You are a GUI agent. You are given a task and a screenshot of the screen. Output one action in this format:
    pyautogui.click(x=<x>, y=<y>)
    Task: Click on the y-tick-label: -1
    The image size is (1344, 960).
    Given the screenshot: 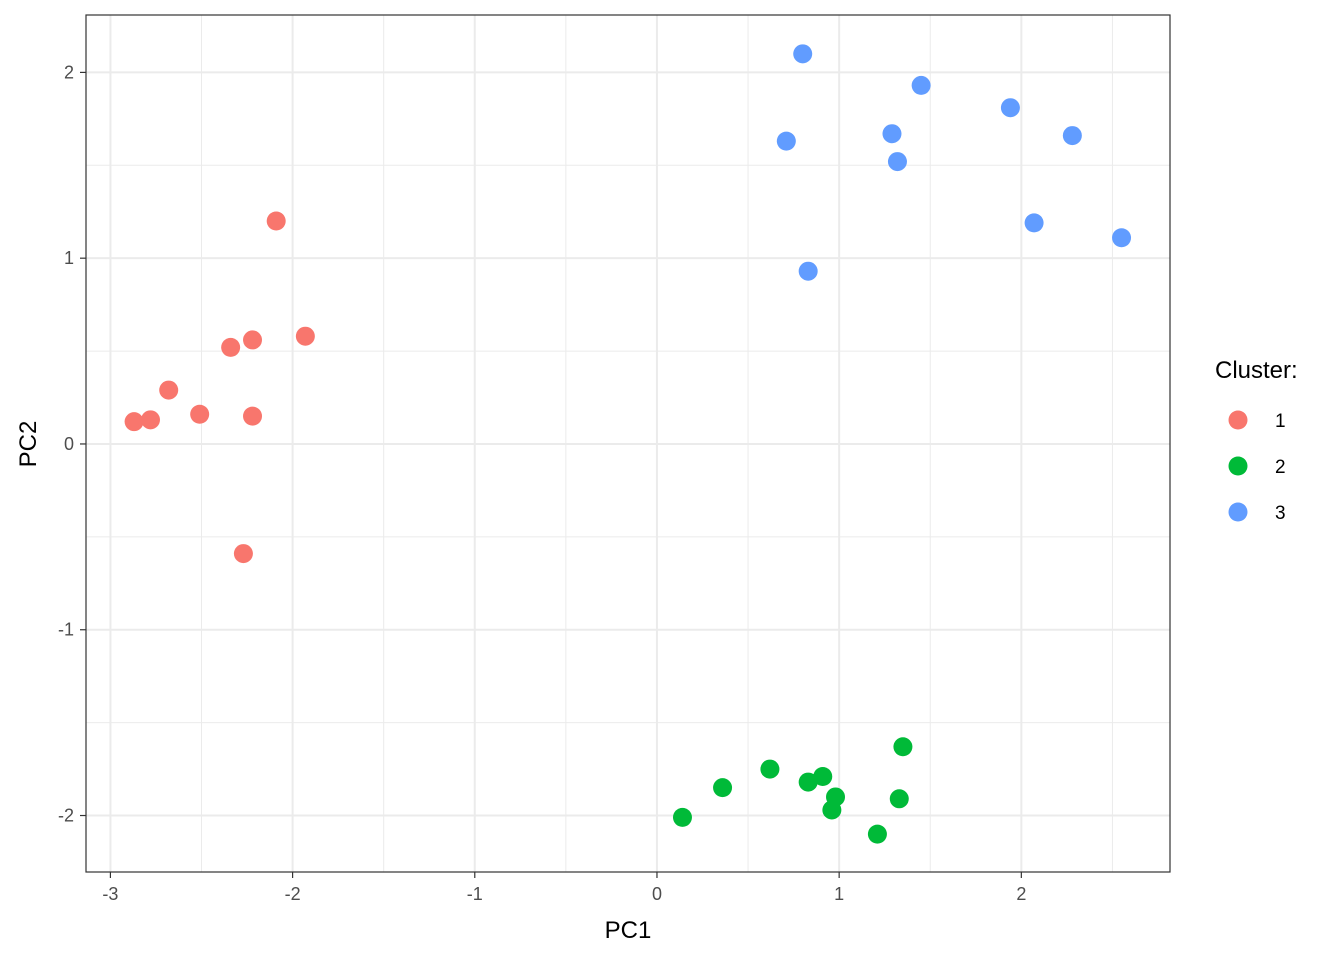 What is the action you would take?
    pyautogui.click(x=66, y=630)
    